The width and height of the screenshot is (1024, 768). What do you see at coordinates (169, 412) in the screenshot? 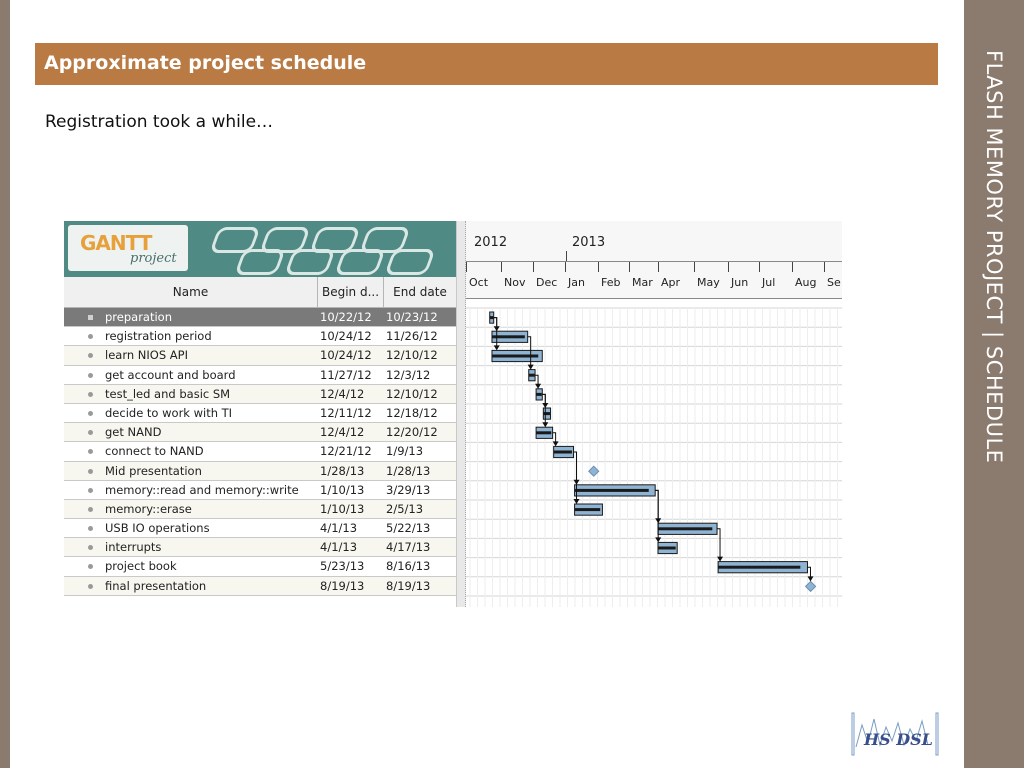
I see `task-name-cell: decide to work with TI` at bounding box center [169, 412].